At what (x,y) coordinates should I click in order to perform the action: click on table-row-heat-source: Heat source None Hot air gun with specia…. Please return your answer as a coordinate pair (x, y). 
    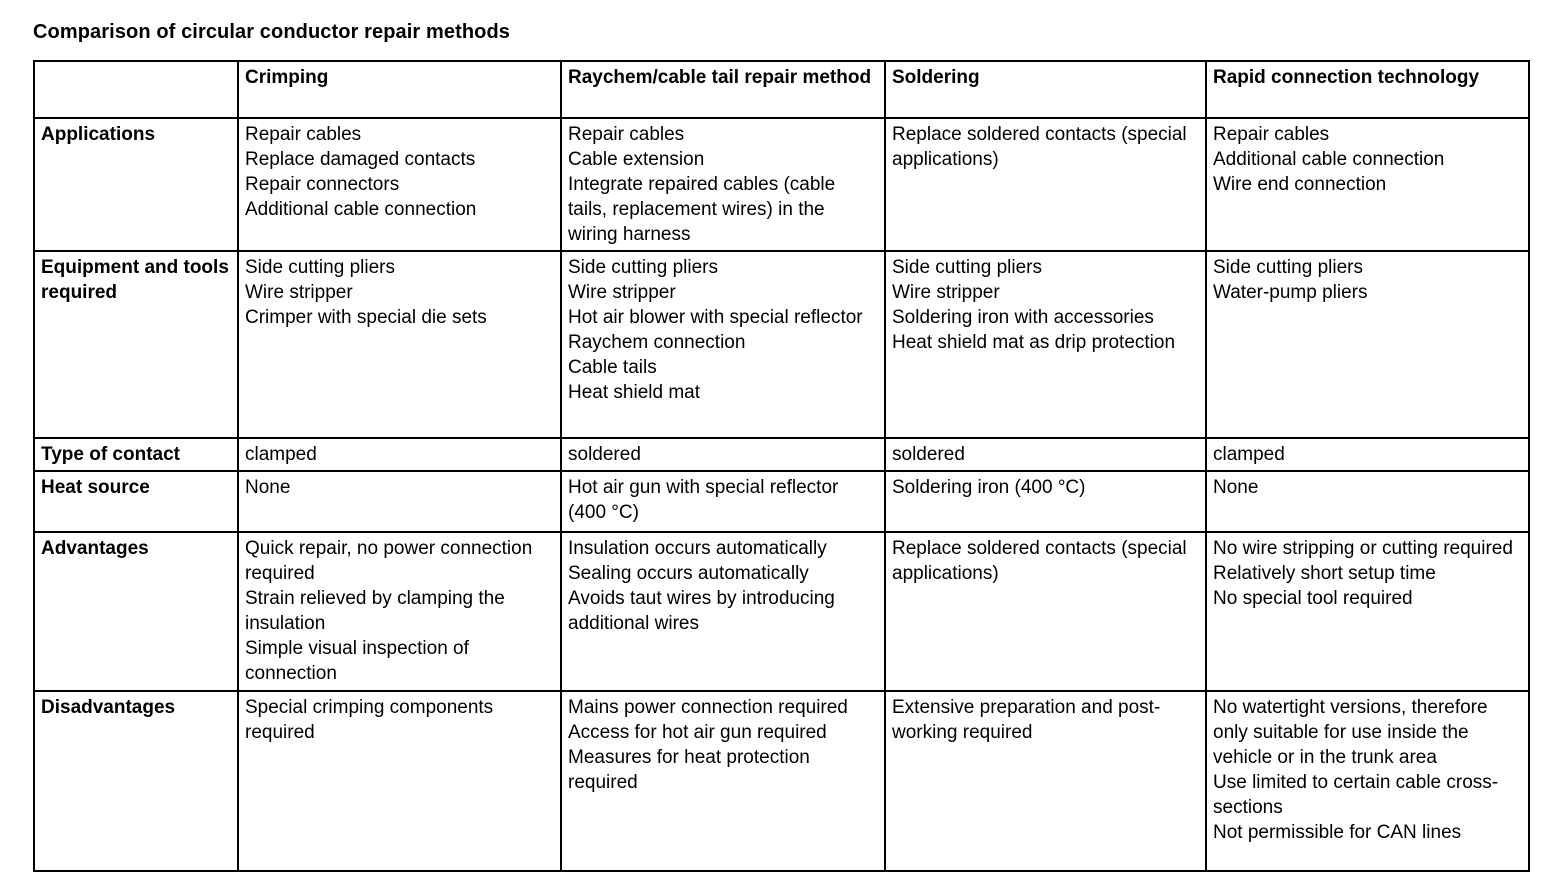
    Looking at the image, I should click on (781, 501).